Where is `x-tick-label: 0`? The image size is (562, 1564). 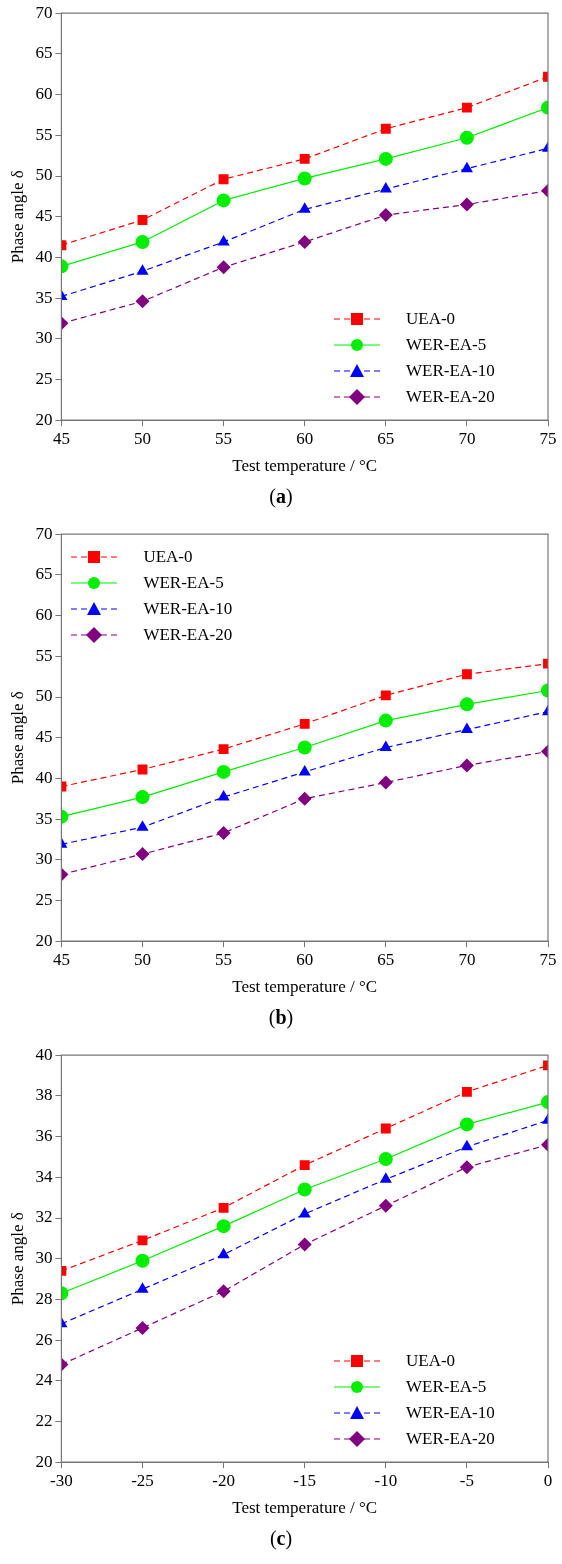 x-tick-label: 0 is located at coordinates (548, 1480).